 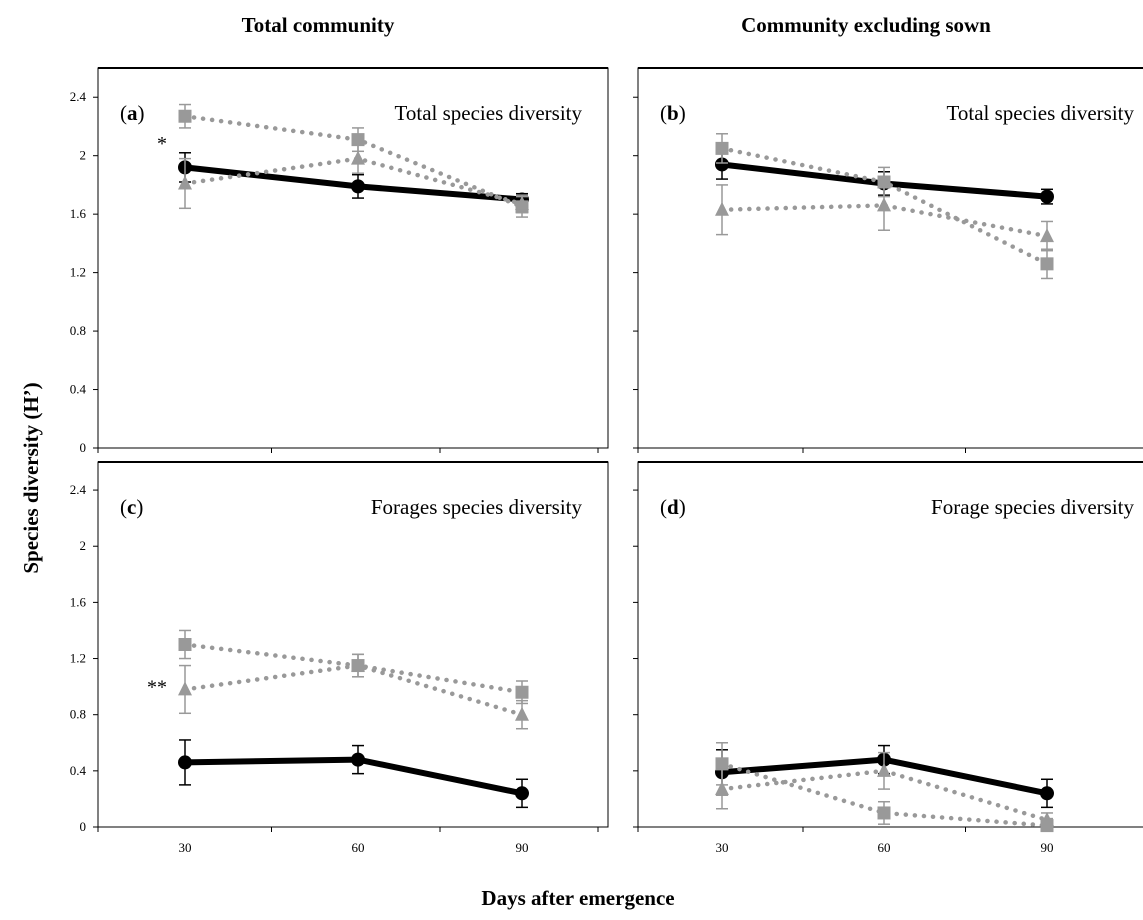 I want to click on y-tick-label-c-0: 2.4, so click(x=78, y=489).